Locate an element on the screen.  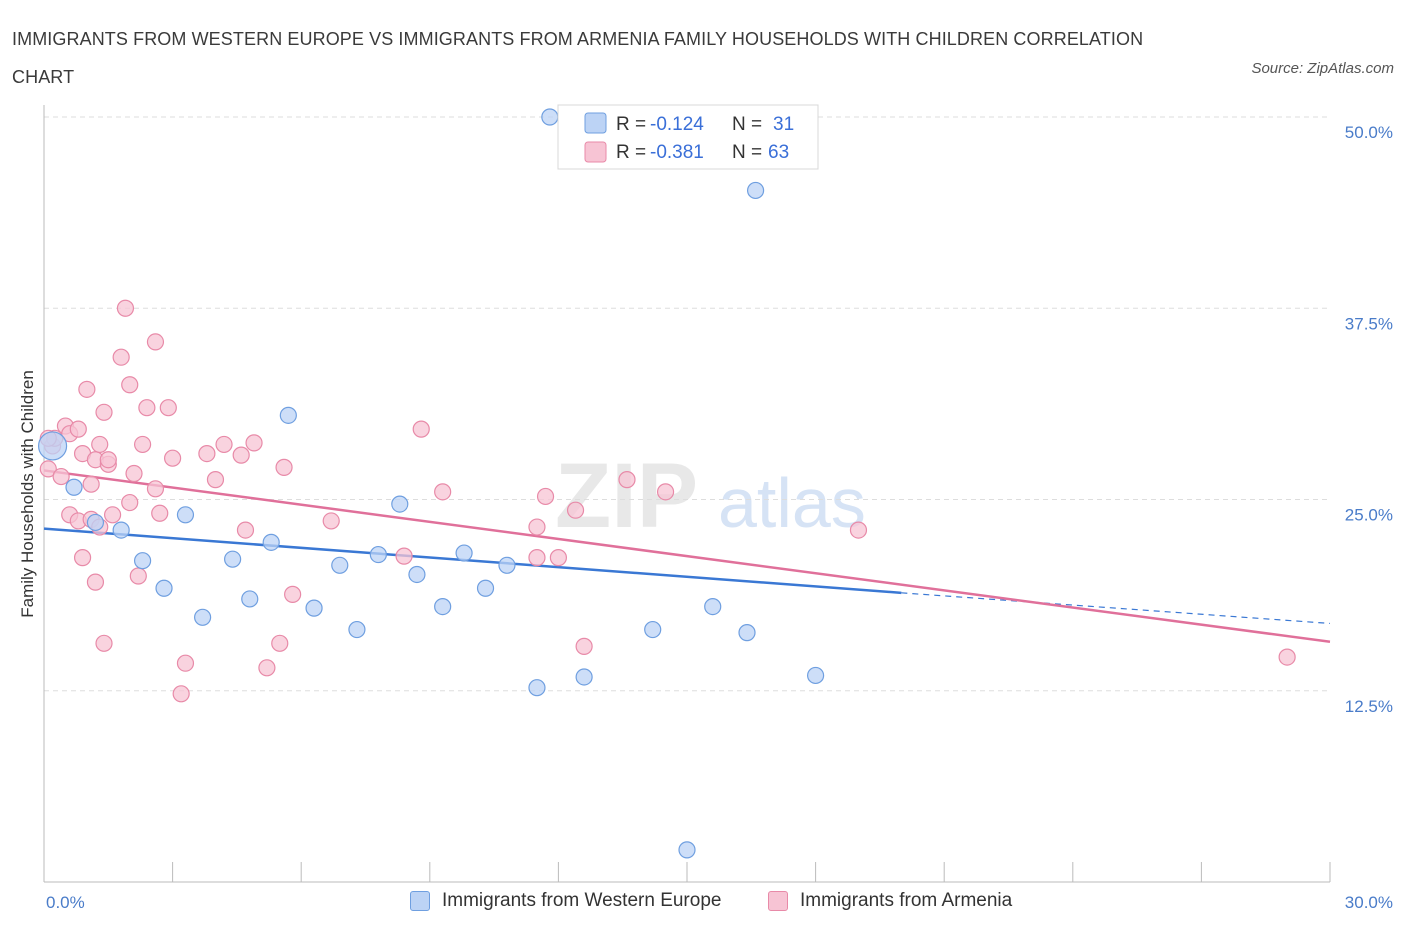
x-tick-label-min: 0.0% is located at coordinates (65, 902).